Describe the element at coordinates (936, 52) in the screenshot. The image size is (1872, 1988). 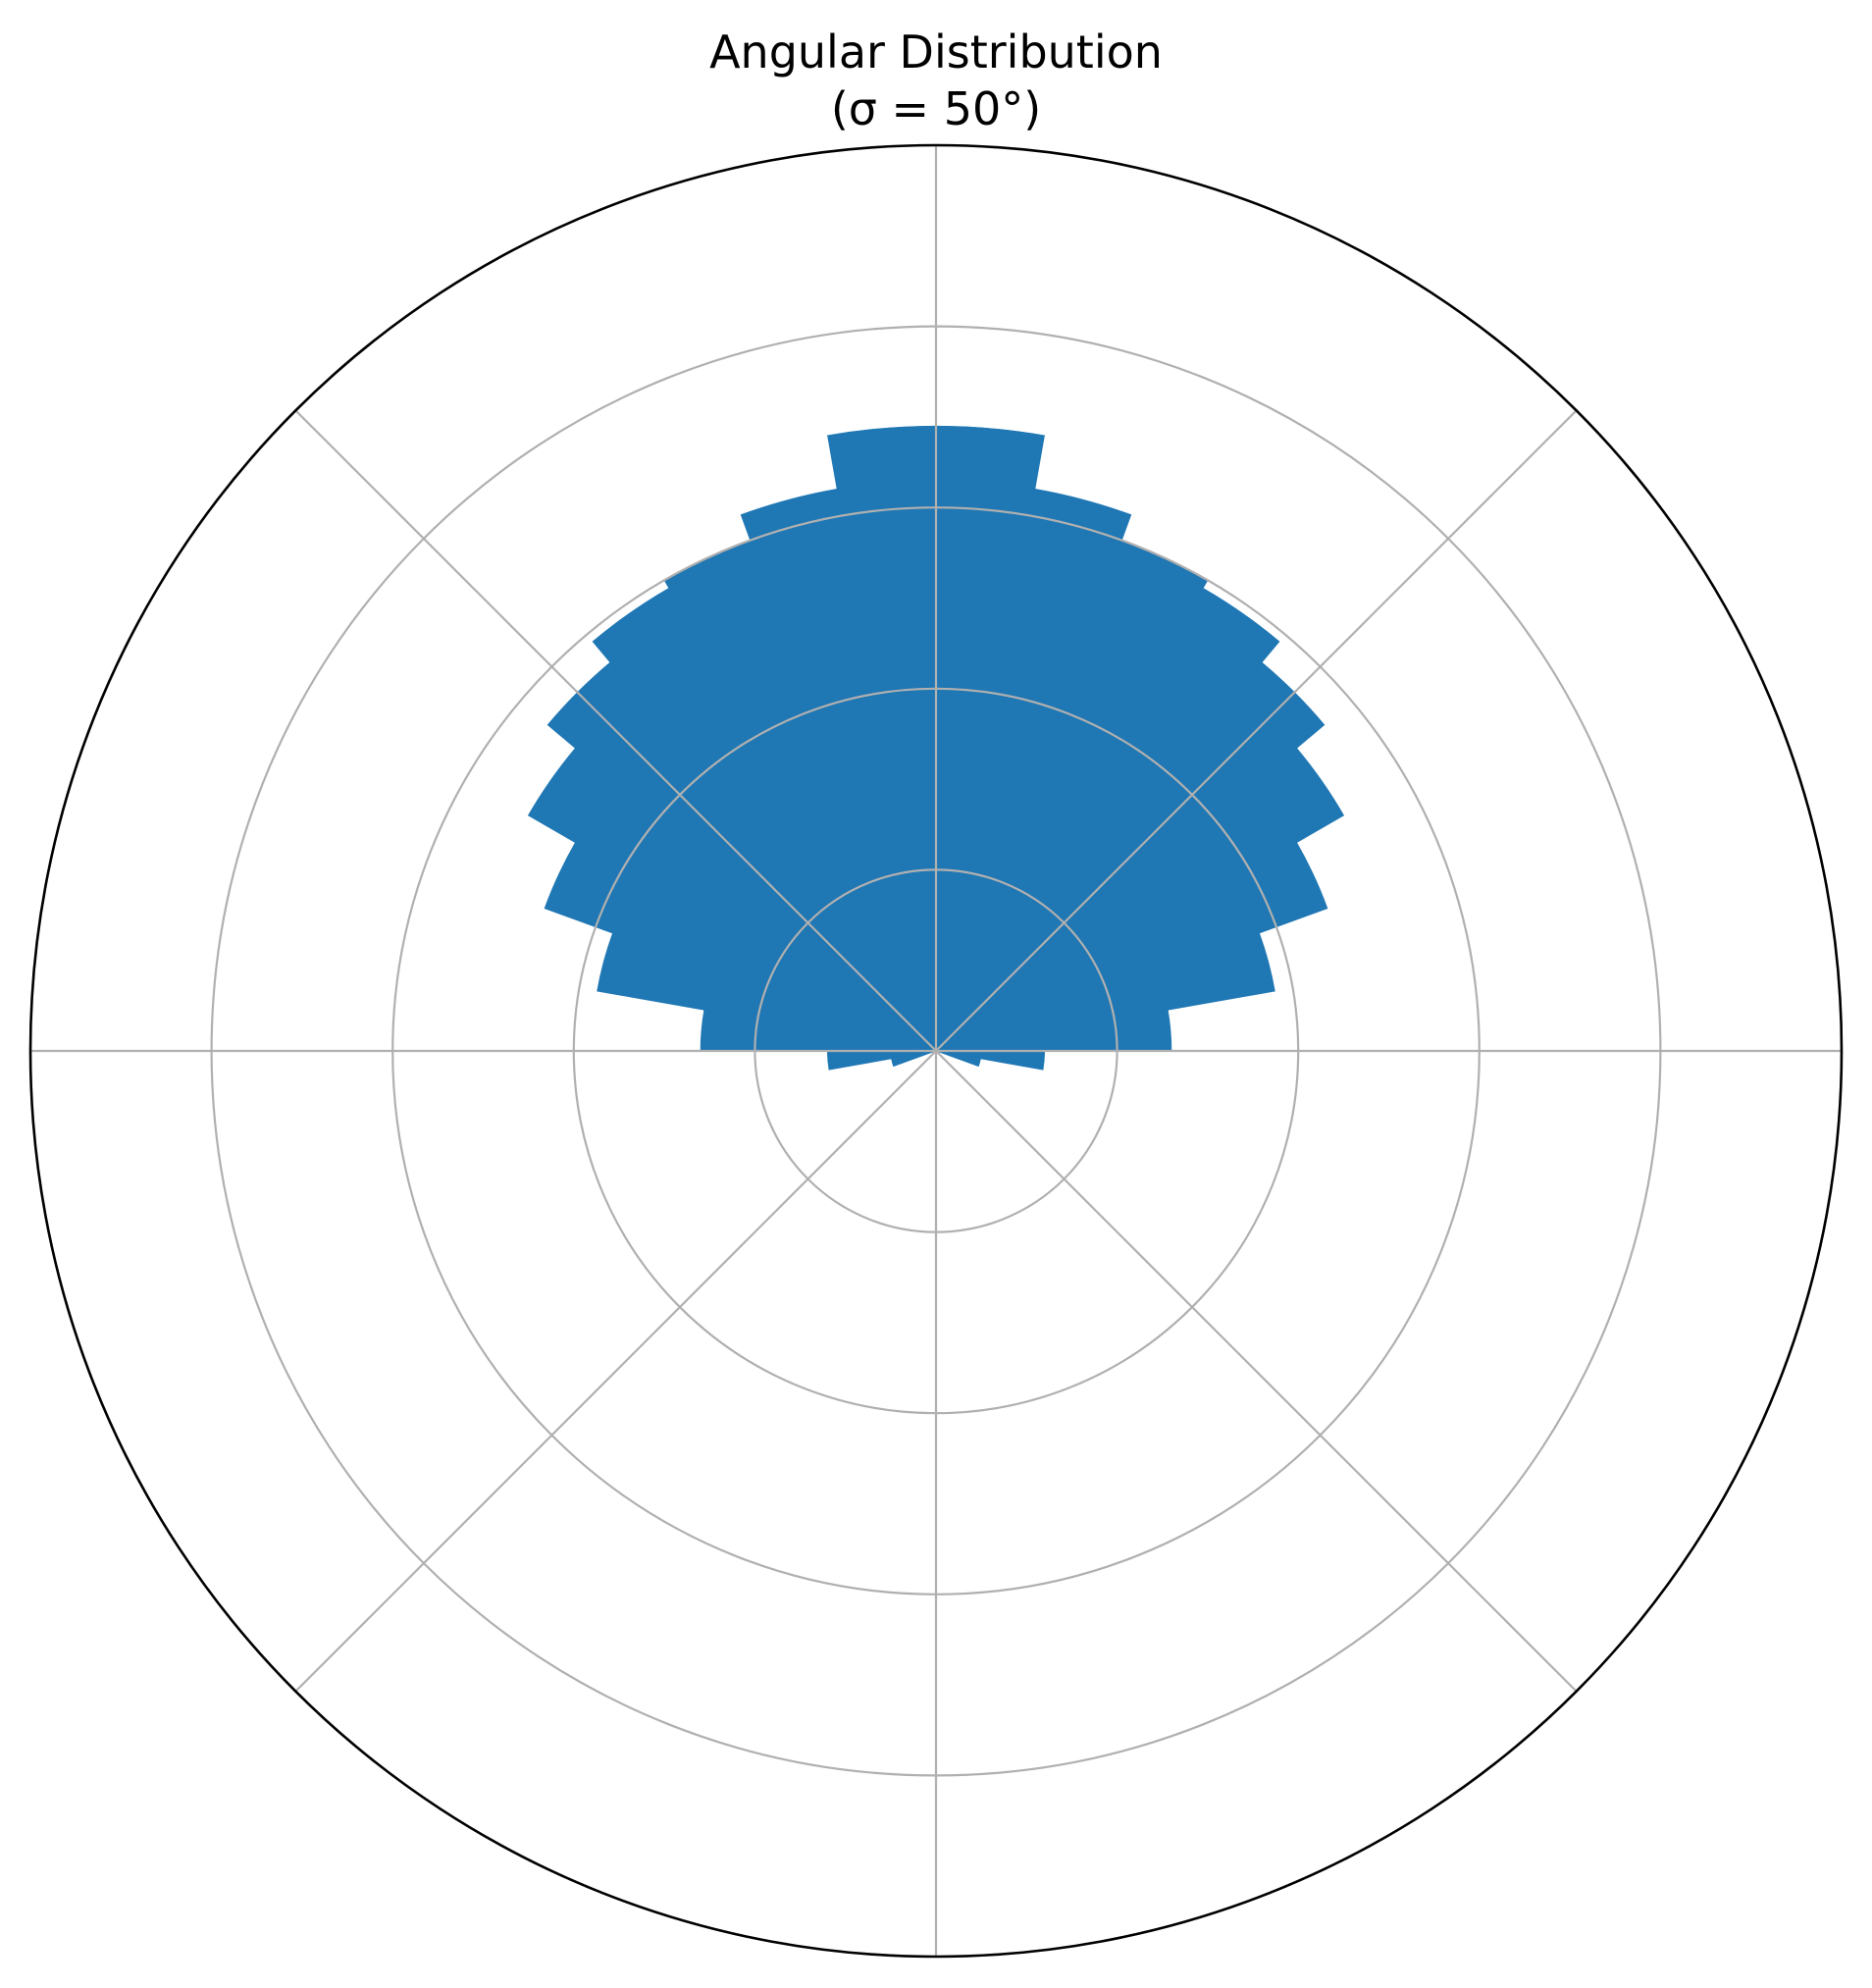
I see `chart-title: Angular Distribution` at that location.